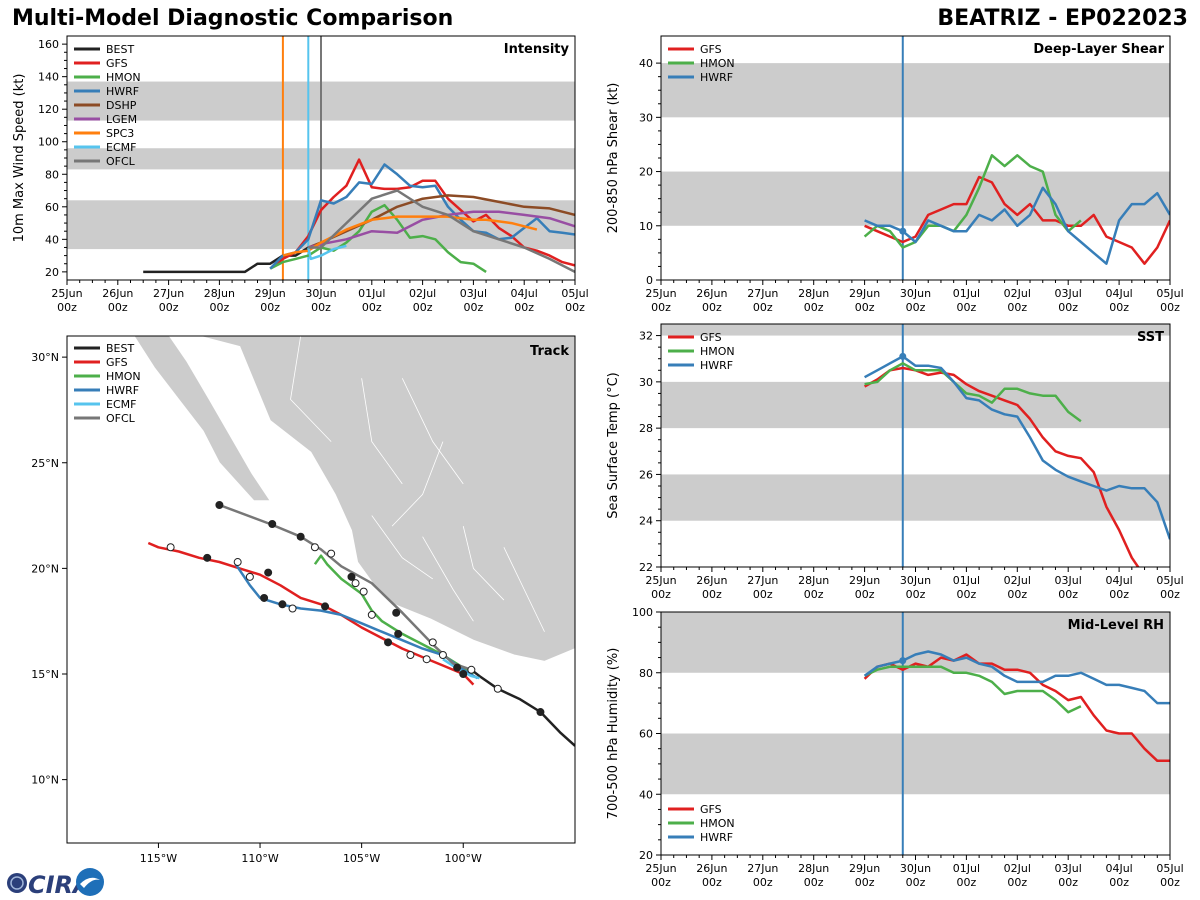 The image size is (1200, 900). I want to click on figure-title-left: Multi-Model Diagnostic Comparison, so click(233, 18).